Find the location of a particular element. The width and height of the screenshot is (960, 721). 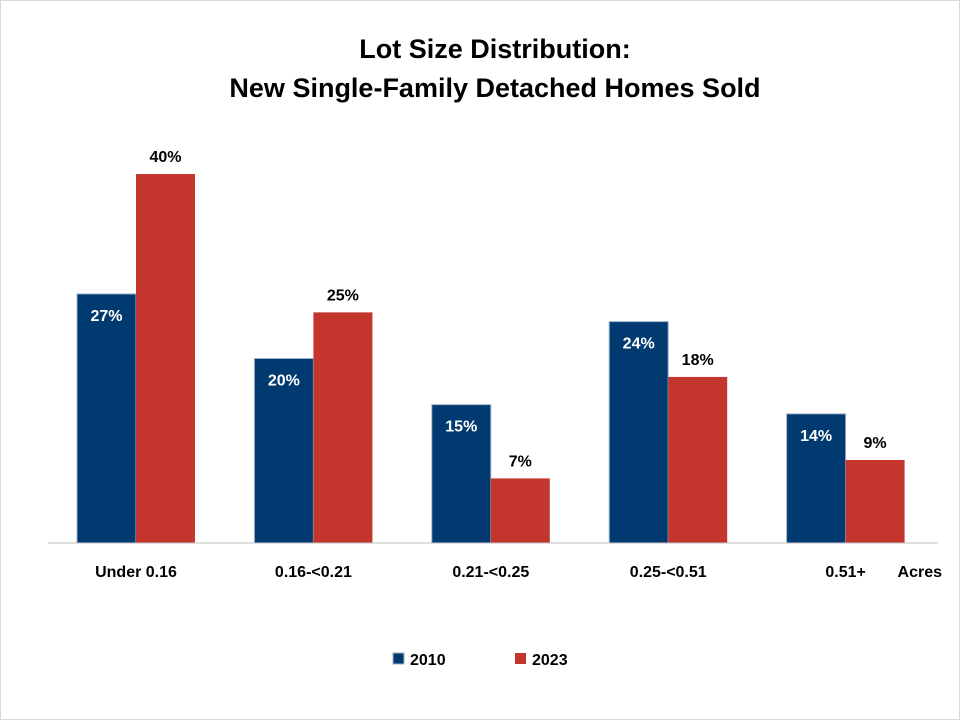

legend-swatch-2010 is located at coordinates (398, 658).